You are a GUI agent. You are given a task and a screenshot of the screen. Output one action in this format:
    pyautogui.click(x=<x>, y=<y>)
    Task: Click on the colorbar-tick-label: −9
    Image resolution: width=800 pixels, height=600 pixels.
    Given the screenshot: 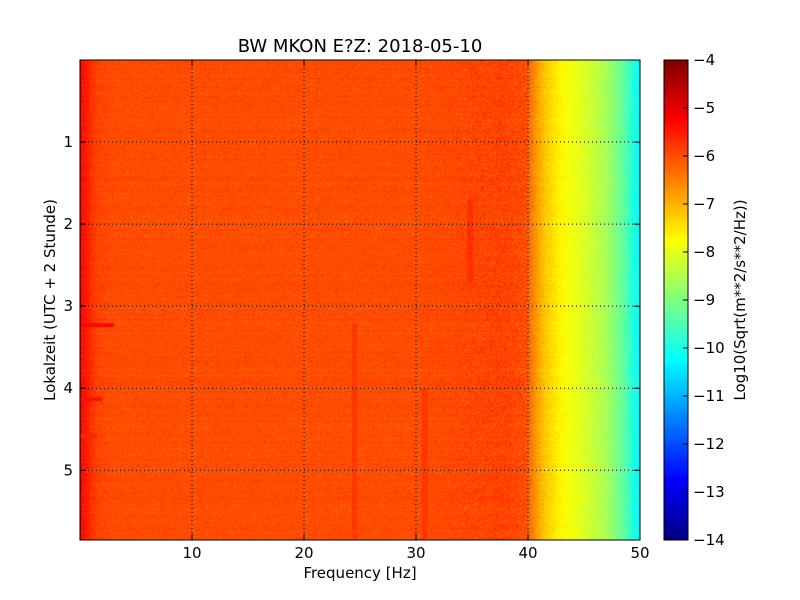 What is the action you would take?
    pyautogui.click(x=704, y=300)
    